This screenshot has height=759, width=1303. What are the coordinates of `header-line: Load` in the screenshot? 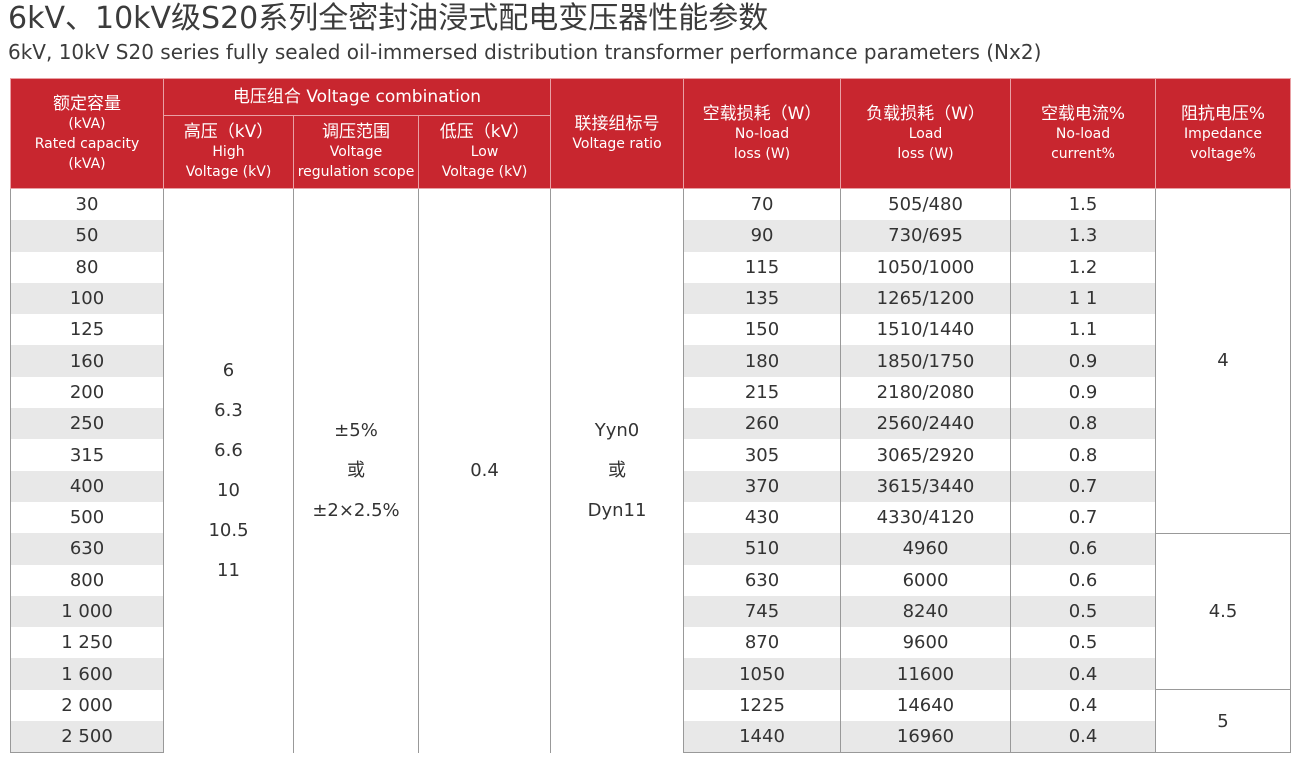 It's located at (925, 133).